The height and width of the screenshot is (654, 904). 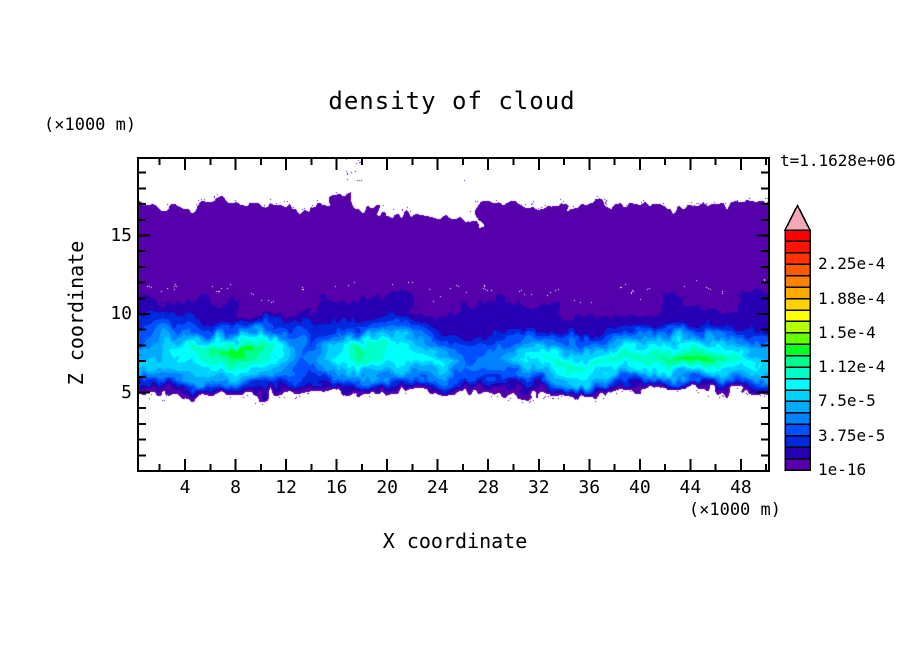 What do you see at coordinates (741, 487) in the screenshot?
I see `x-tick-label: 48` at bounding box center [741, 487].